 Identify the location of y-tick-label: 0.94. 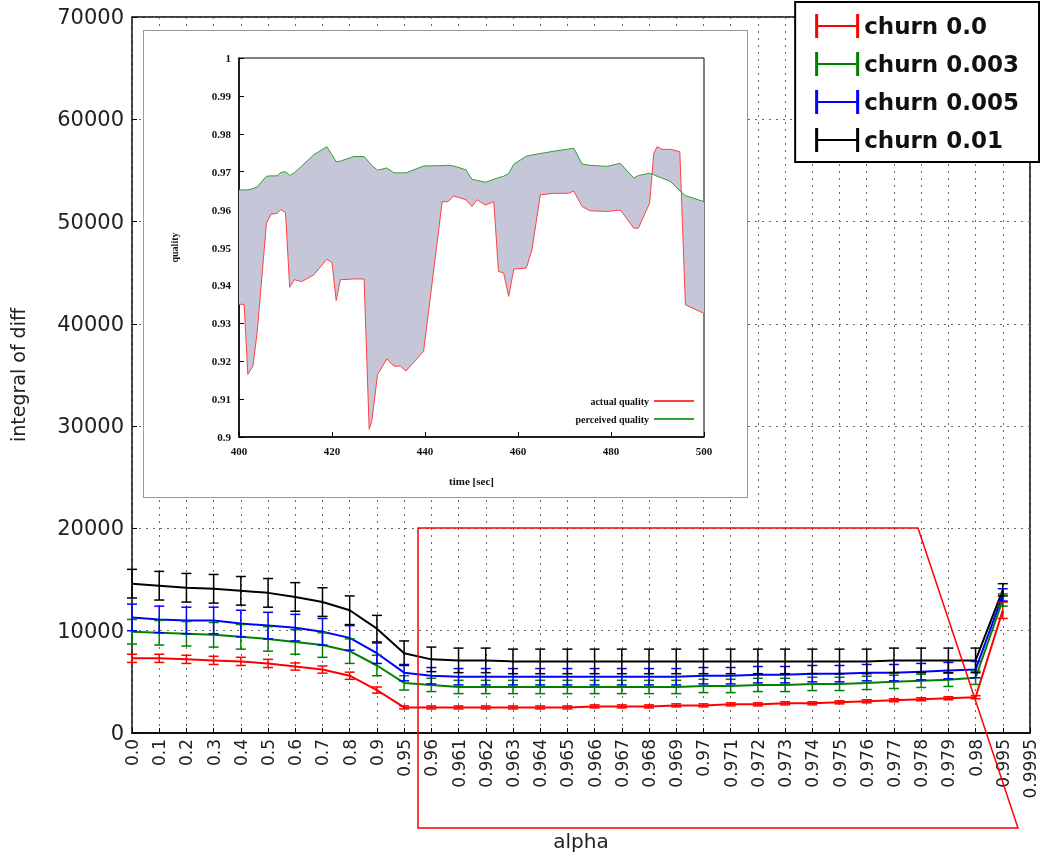
(221, 285).